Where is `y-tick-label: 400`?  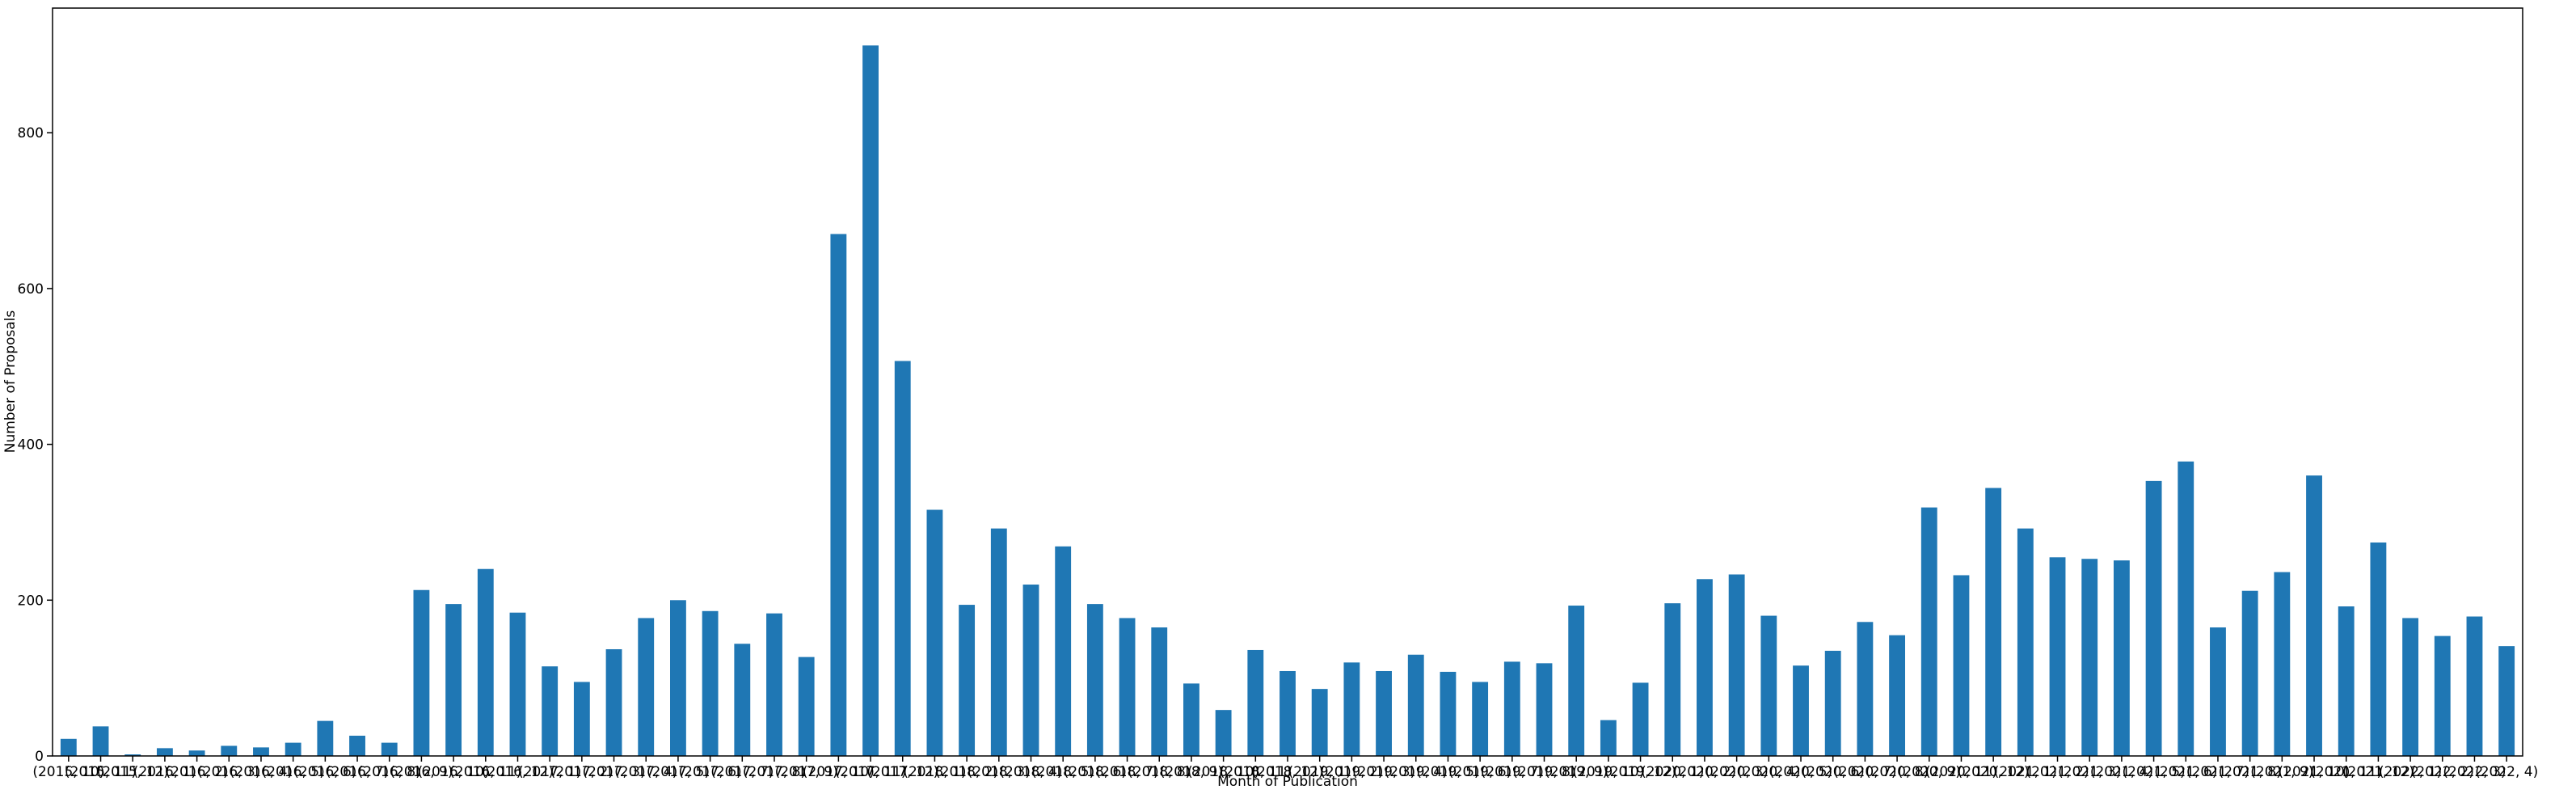
y-tick-label: 400 is located at coordinates (31, 445).